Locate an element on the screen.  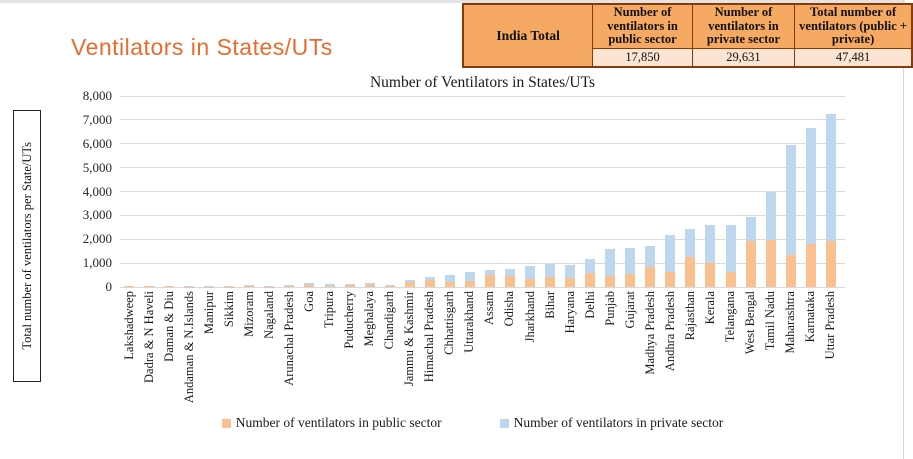
x-tick-label: Rajasthan is located at coordinates (689, 316).